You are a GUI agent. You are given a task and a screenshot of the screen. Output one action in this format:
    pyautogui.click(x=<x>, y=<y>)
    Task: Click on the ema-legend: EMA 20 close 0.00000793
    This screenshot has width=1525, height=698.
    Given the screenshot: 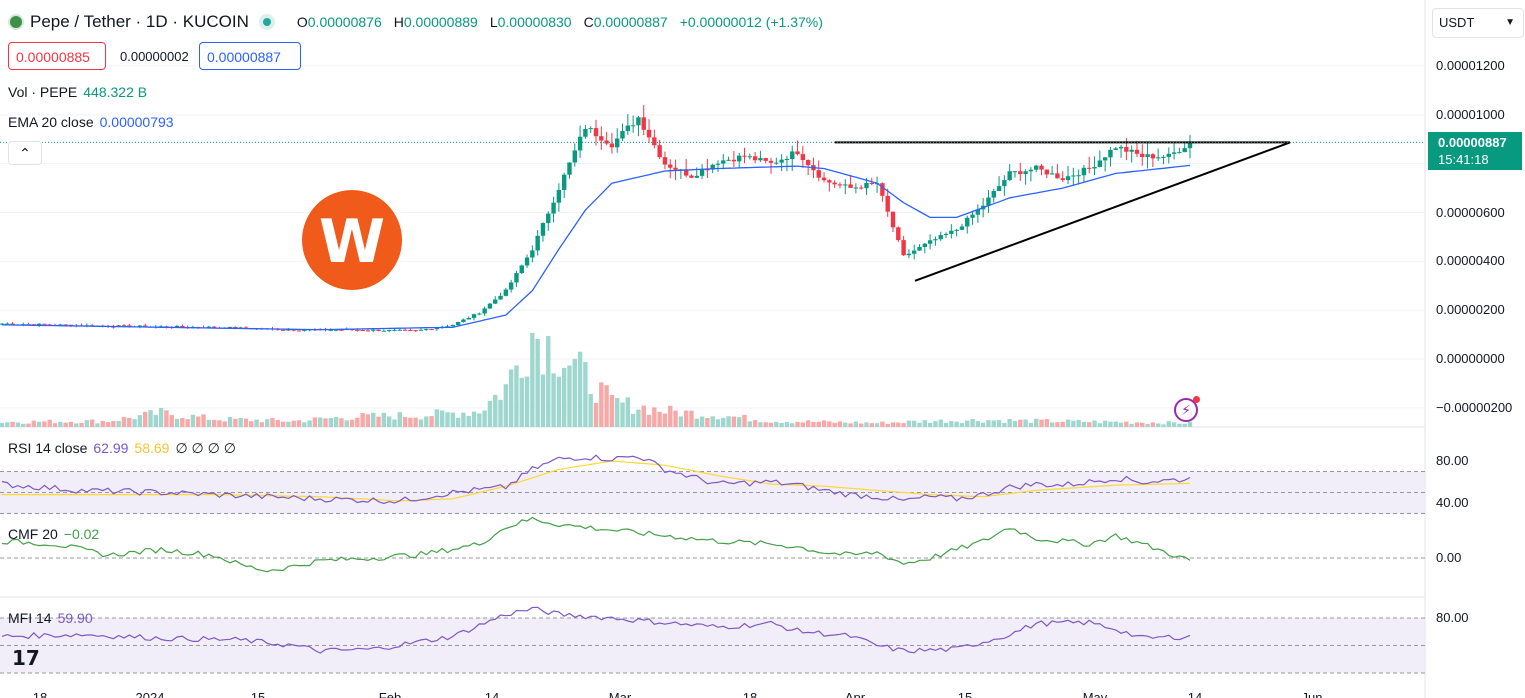 What is the action you would take?
    pyautogui.click(x=91, y=122)
    